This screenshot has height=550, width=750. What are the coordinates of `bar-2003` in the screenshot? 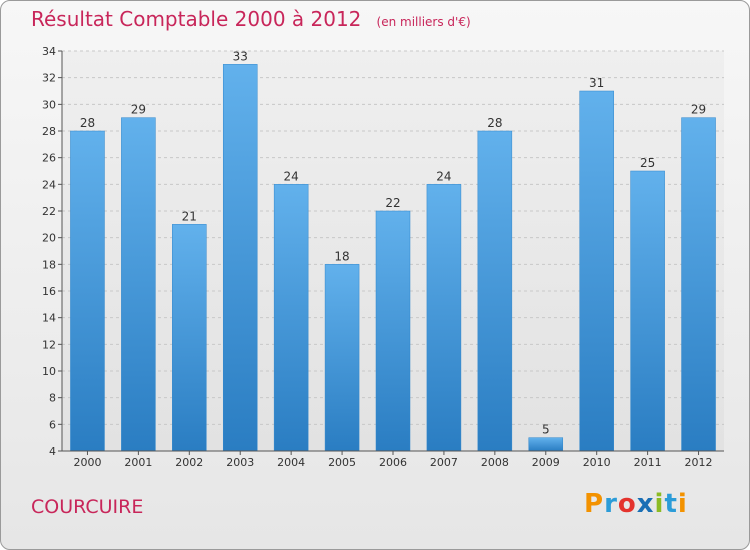 It's located at (240, 258).